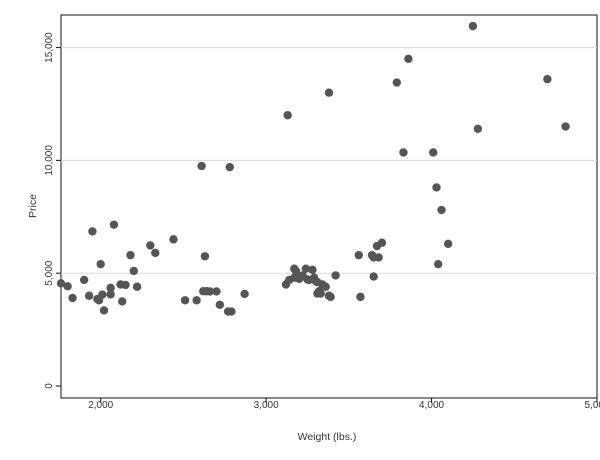 This screenshot has width=600, height=460. I want to click on y-tick-label: 0, so click(49, 386).